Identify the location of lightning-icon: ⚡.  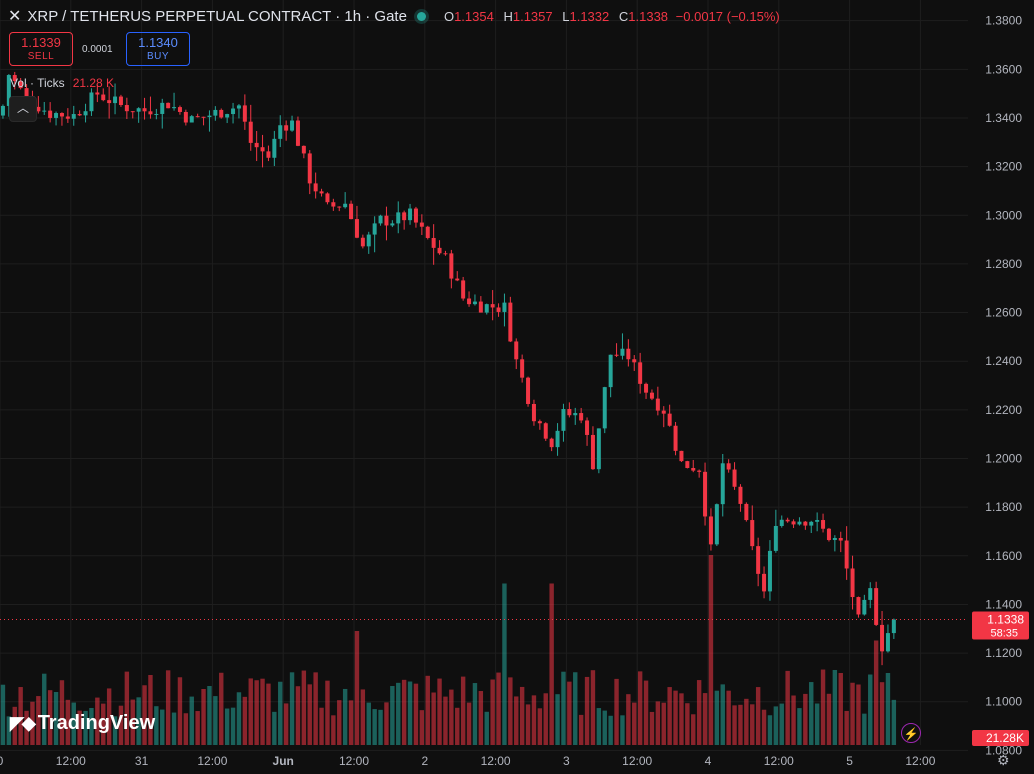
(911, 733).